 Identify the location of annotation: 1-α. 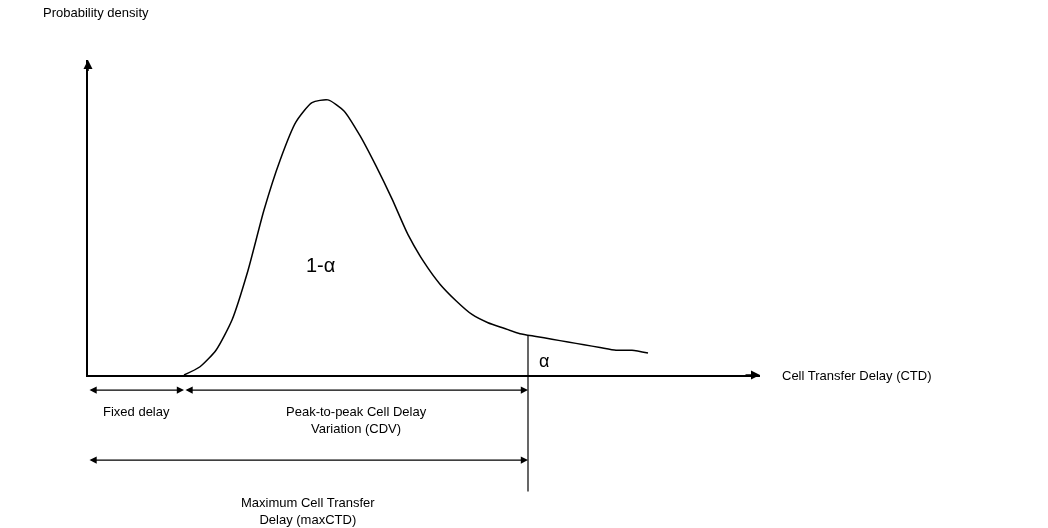
(321, 265).